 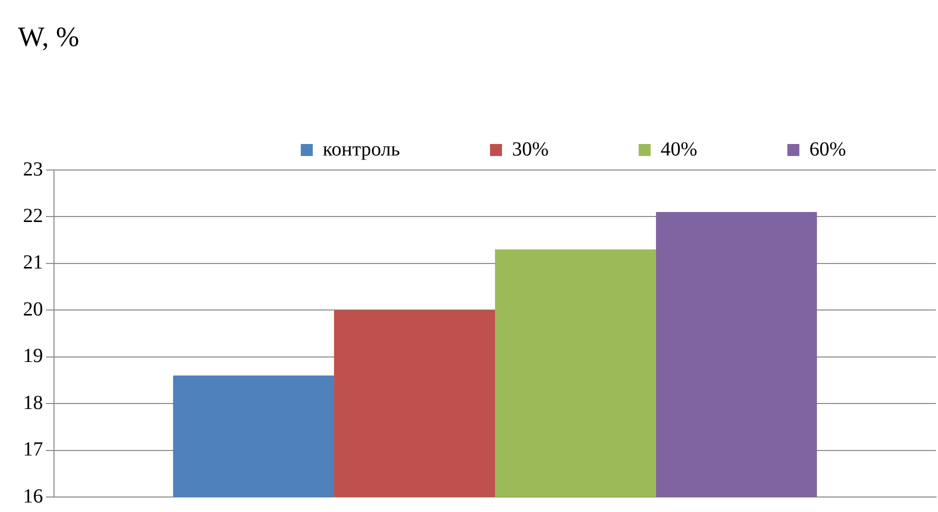 I want to click on legend-label: 40%, so click(x=679, y=149).